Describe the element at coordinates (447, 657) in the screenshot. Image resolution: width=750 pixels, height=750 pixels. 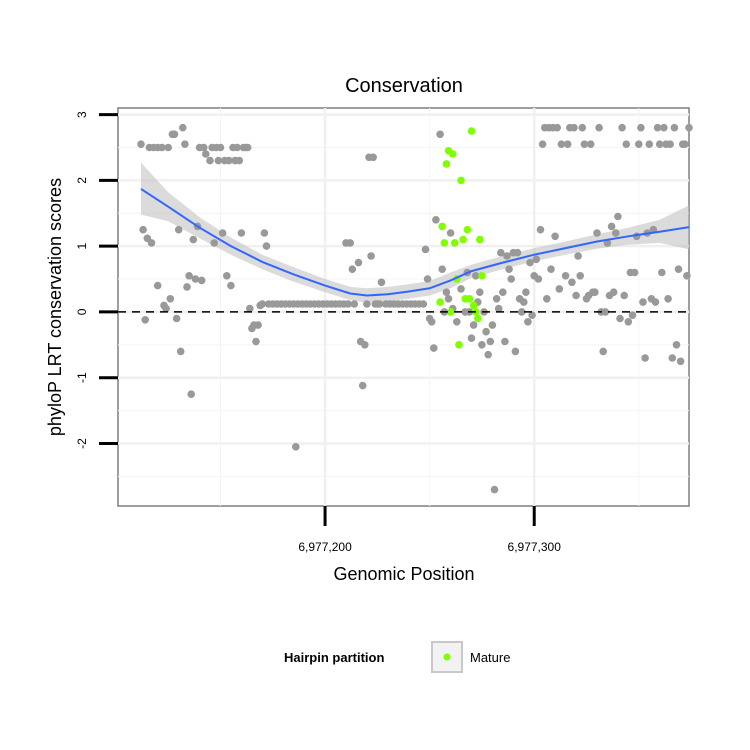
I see `legend-key-mature` at that location.